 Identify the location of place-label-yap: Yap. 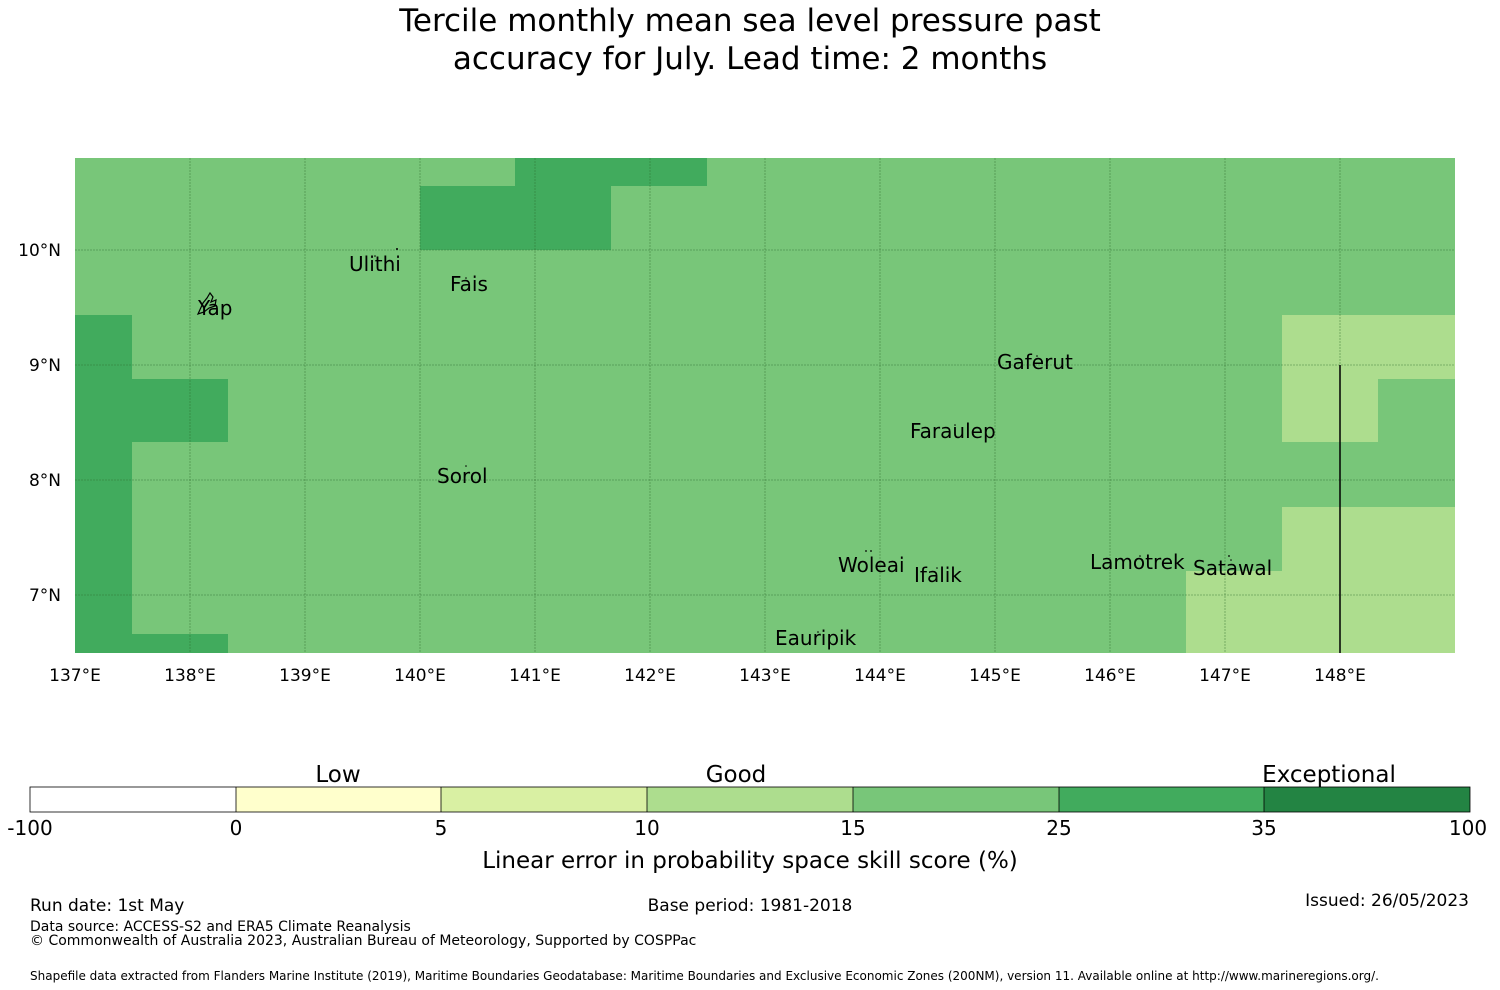
(214, 308).